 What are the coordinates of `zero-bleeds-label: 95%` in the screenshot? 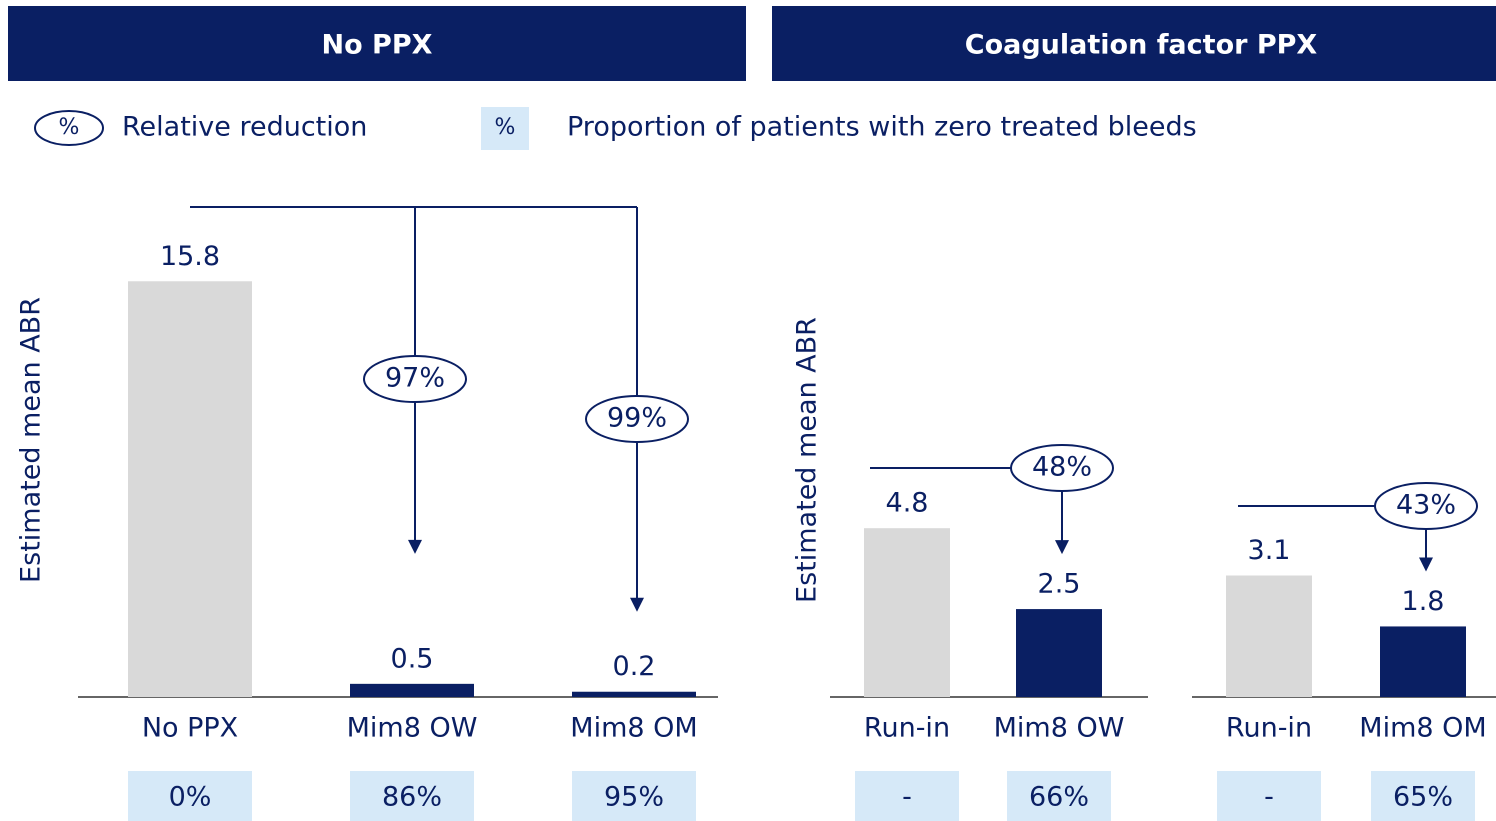 It's located at (634, 797).